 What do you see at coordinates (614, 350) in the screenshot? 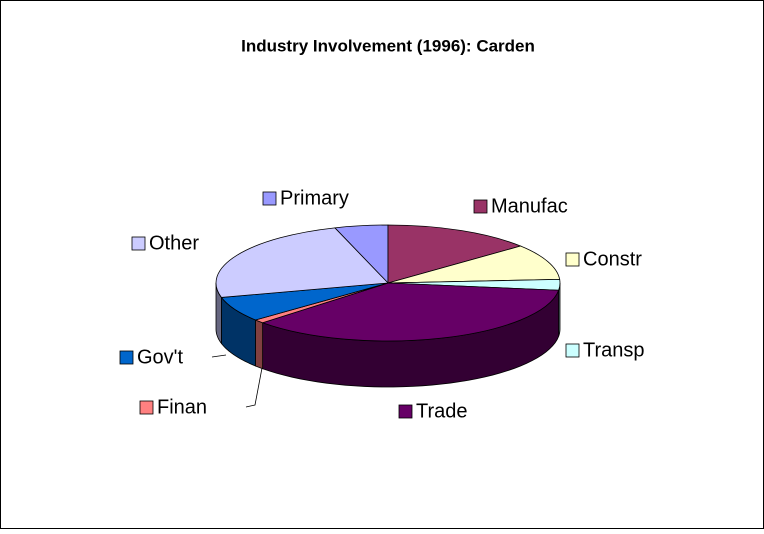
I see `data-label: Transp` at bounding box center [614, 350].